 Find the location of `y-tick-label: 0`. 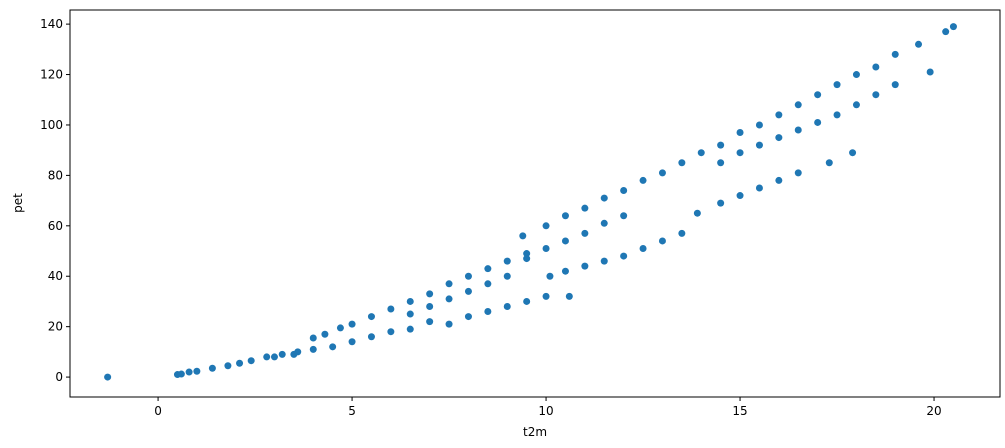

y-tick-label: 0 is located at coordinates (59, 377).